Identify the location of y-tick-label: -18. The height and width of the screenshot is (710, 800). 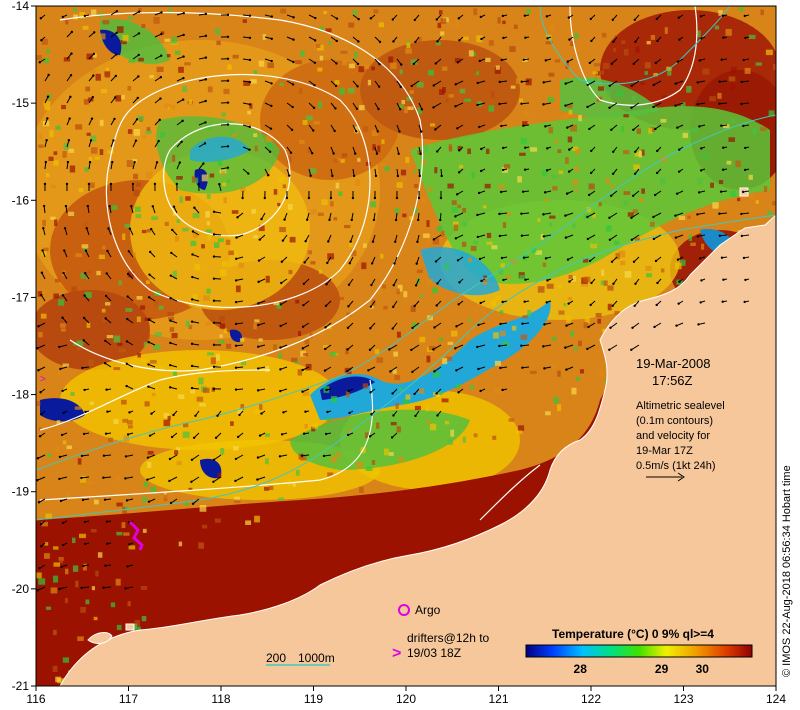
(21, 395).